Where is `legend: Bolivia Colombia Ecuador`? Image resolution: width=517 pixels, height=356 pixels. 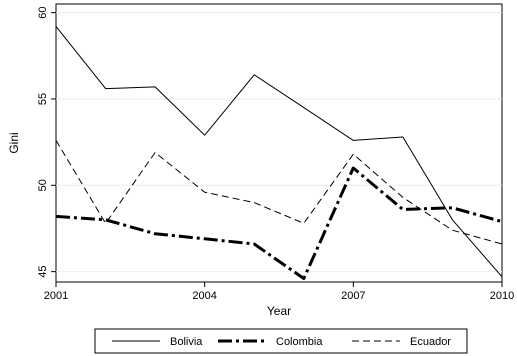 legend: Bolivia Colombia Ecuador is located at coordinates (281, 341).